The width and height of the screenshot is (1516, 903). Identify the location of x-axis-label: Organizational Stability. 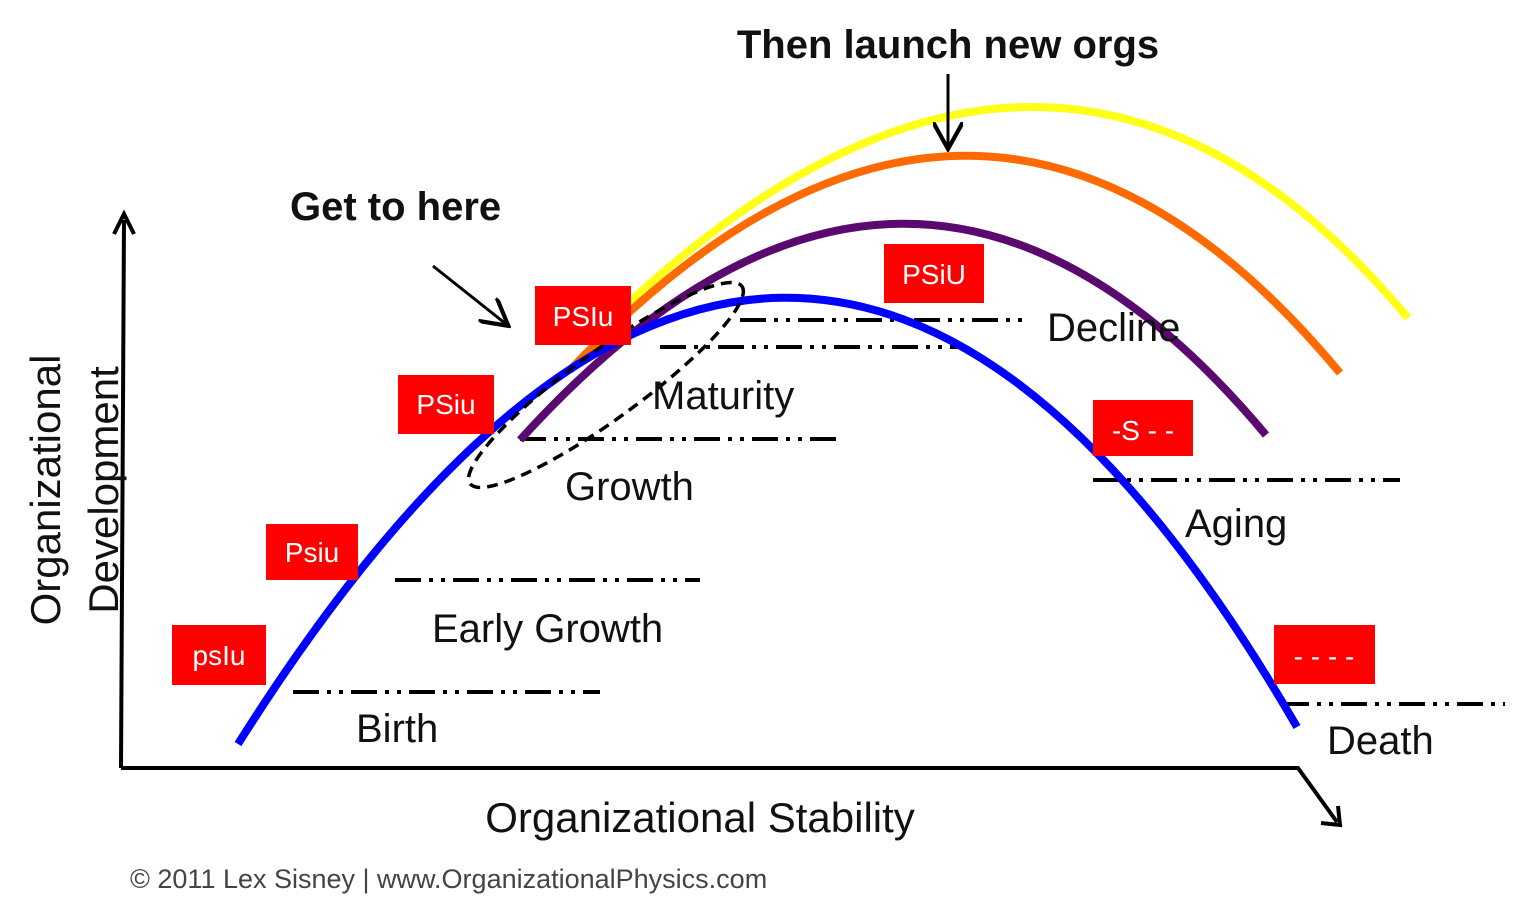
(700, 817).